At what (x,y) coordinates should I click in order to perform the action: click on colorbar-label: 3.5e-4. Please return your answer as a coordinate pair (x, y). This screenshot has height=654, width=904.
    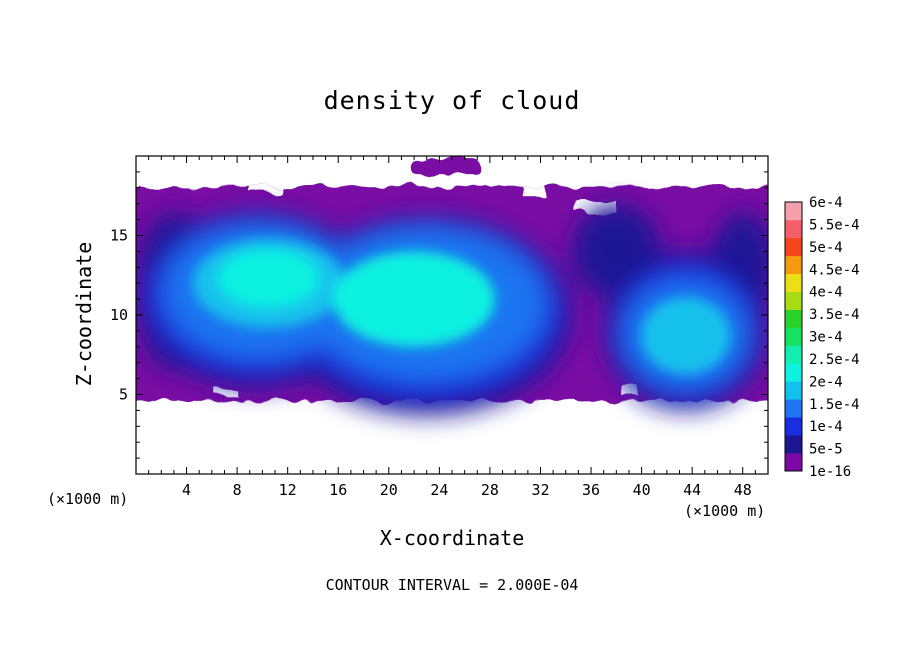
    Looking at the image, I should click on (834, 315).